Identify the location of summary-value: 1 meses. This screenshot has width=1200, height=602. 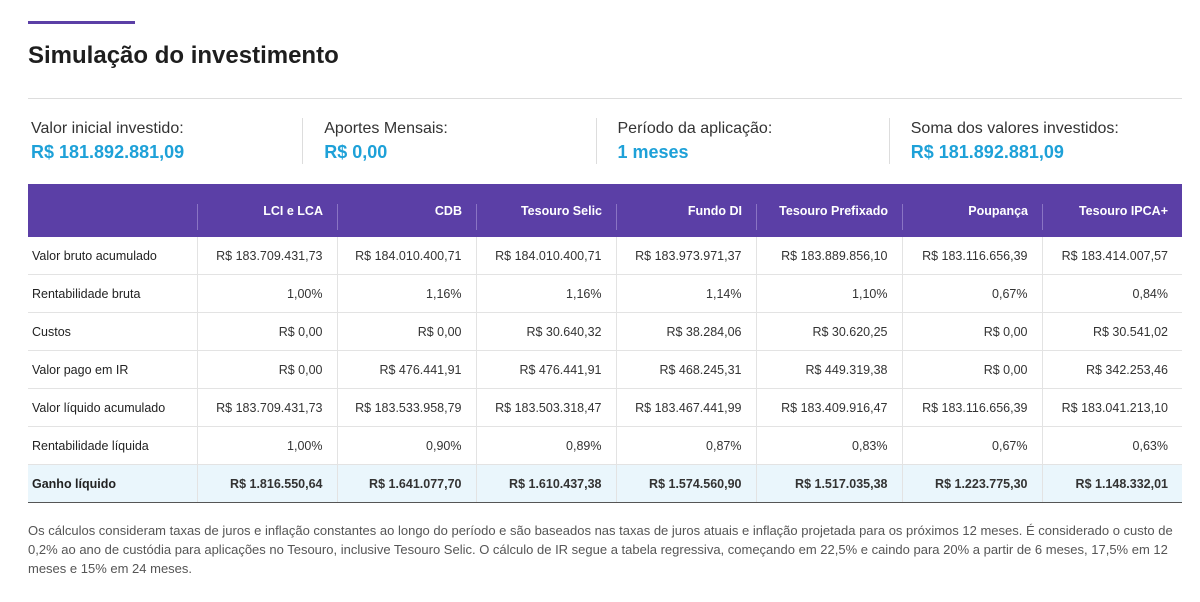
(653, 152).